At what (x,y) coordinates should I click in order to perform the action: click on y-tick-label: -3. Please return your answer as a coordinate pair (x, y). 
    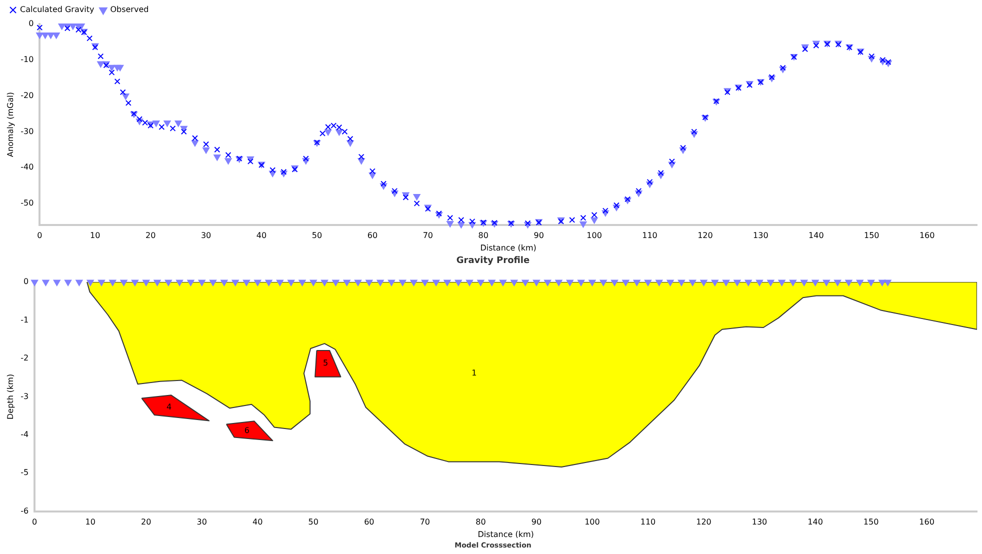
    Looking at the image, I should click on (24, 396).